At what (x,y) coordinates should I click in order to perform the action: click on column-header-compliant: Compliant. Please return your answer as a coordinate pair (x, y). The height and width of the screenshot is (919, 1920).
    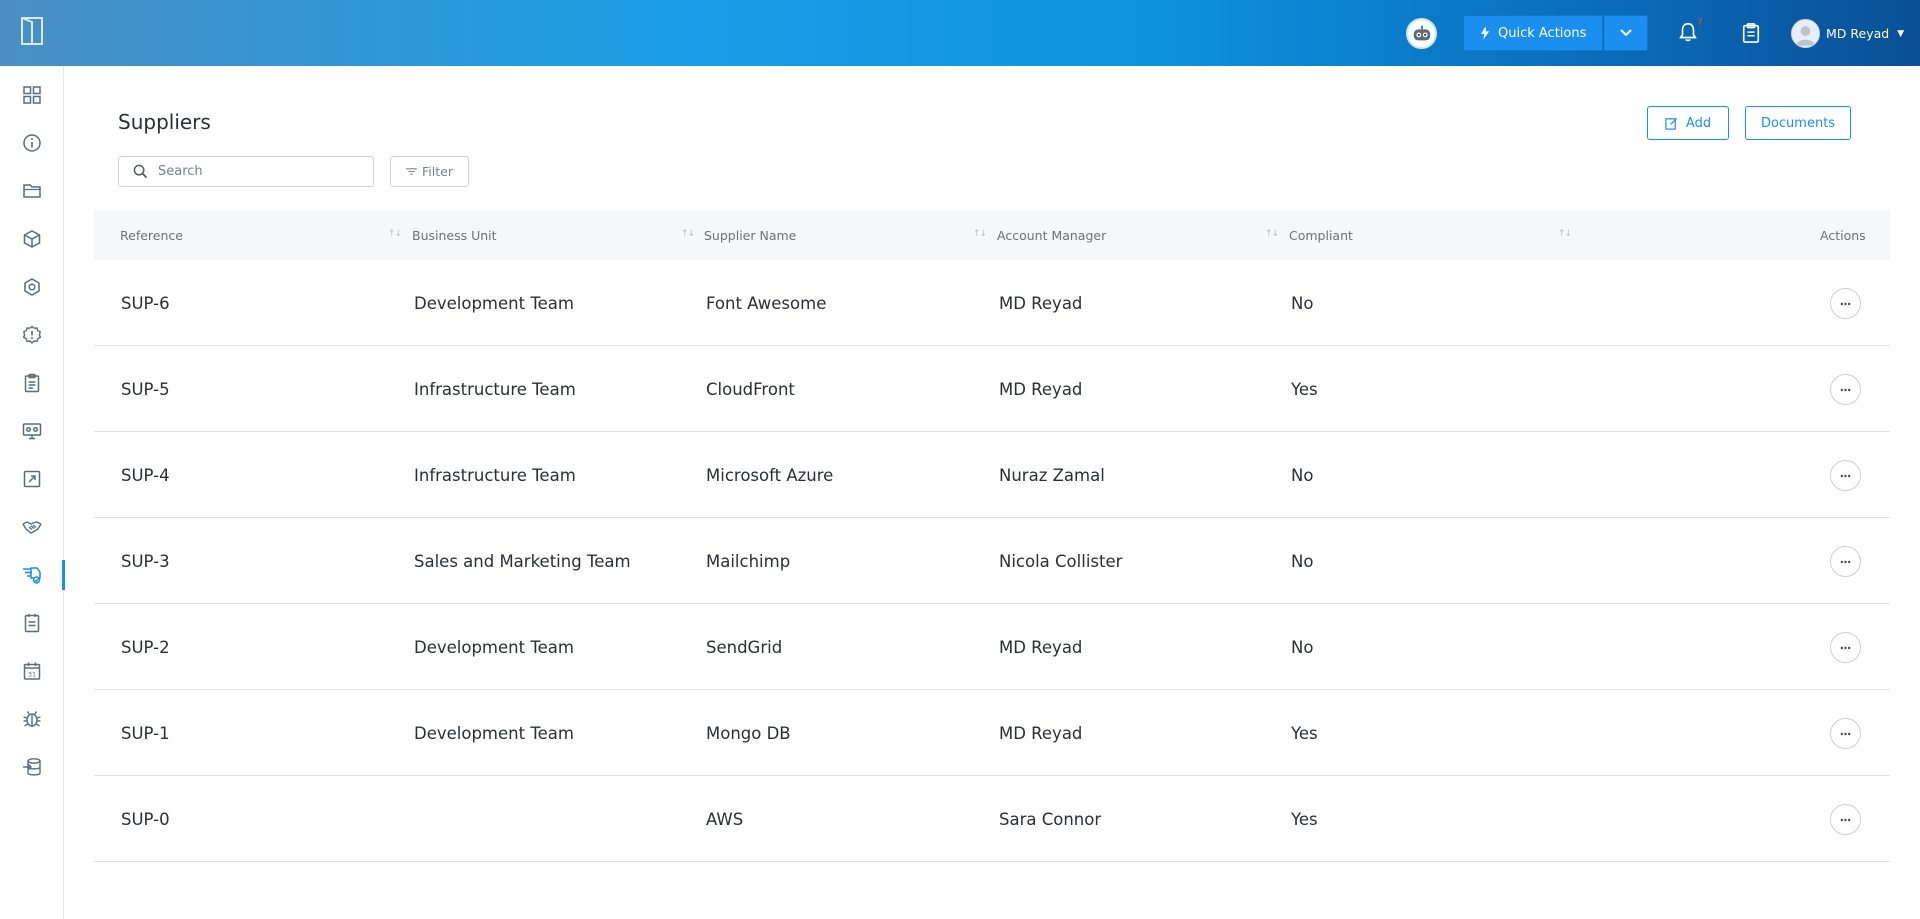
    Looking at the image, I should click on (1321, 235).